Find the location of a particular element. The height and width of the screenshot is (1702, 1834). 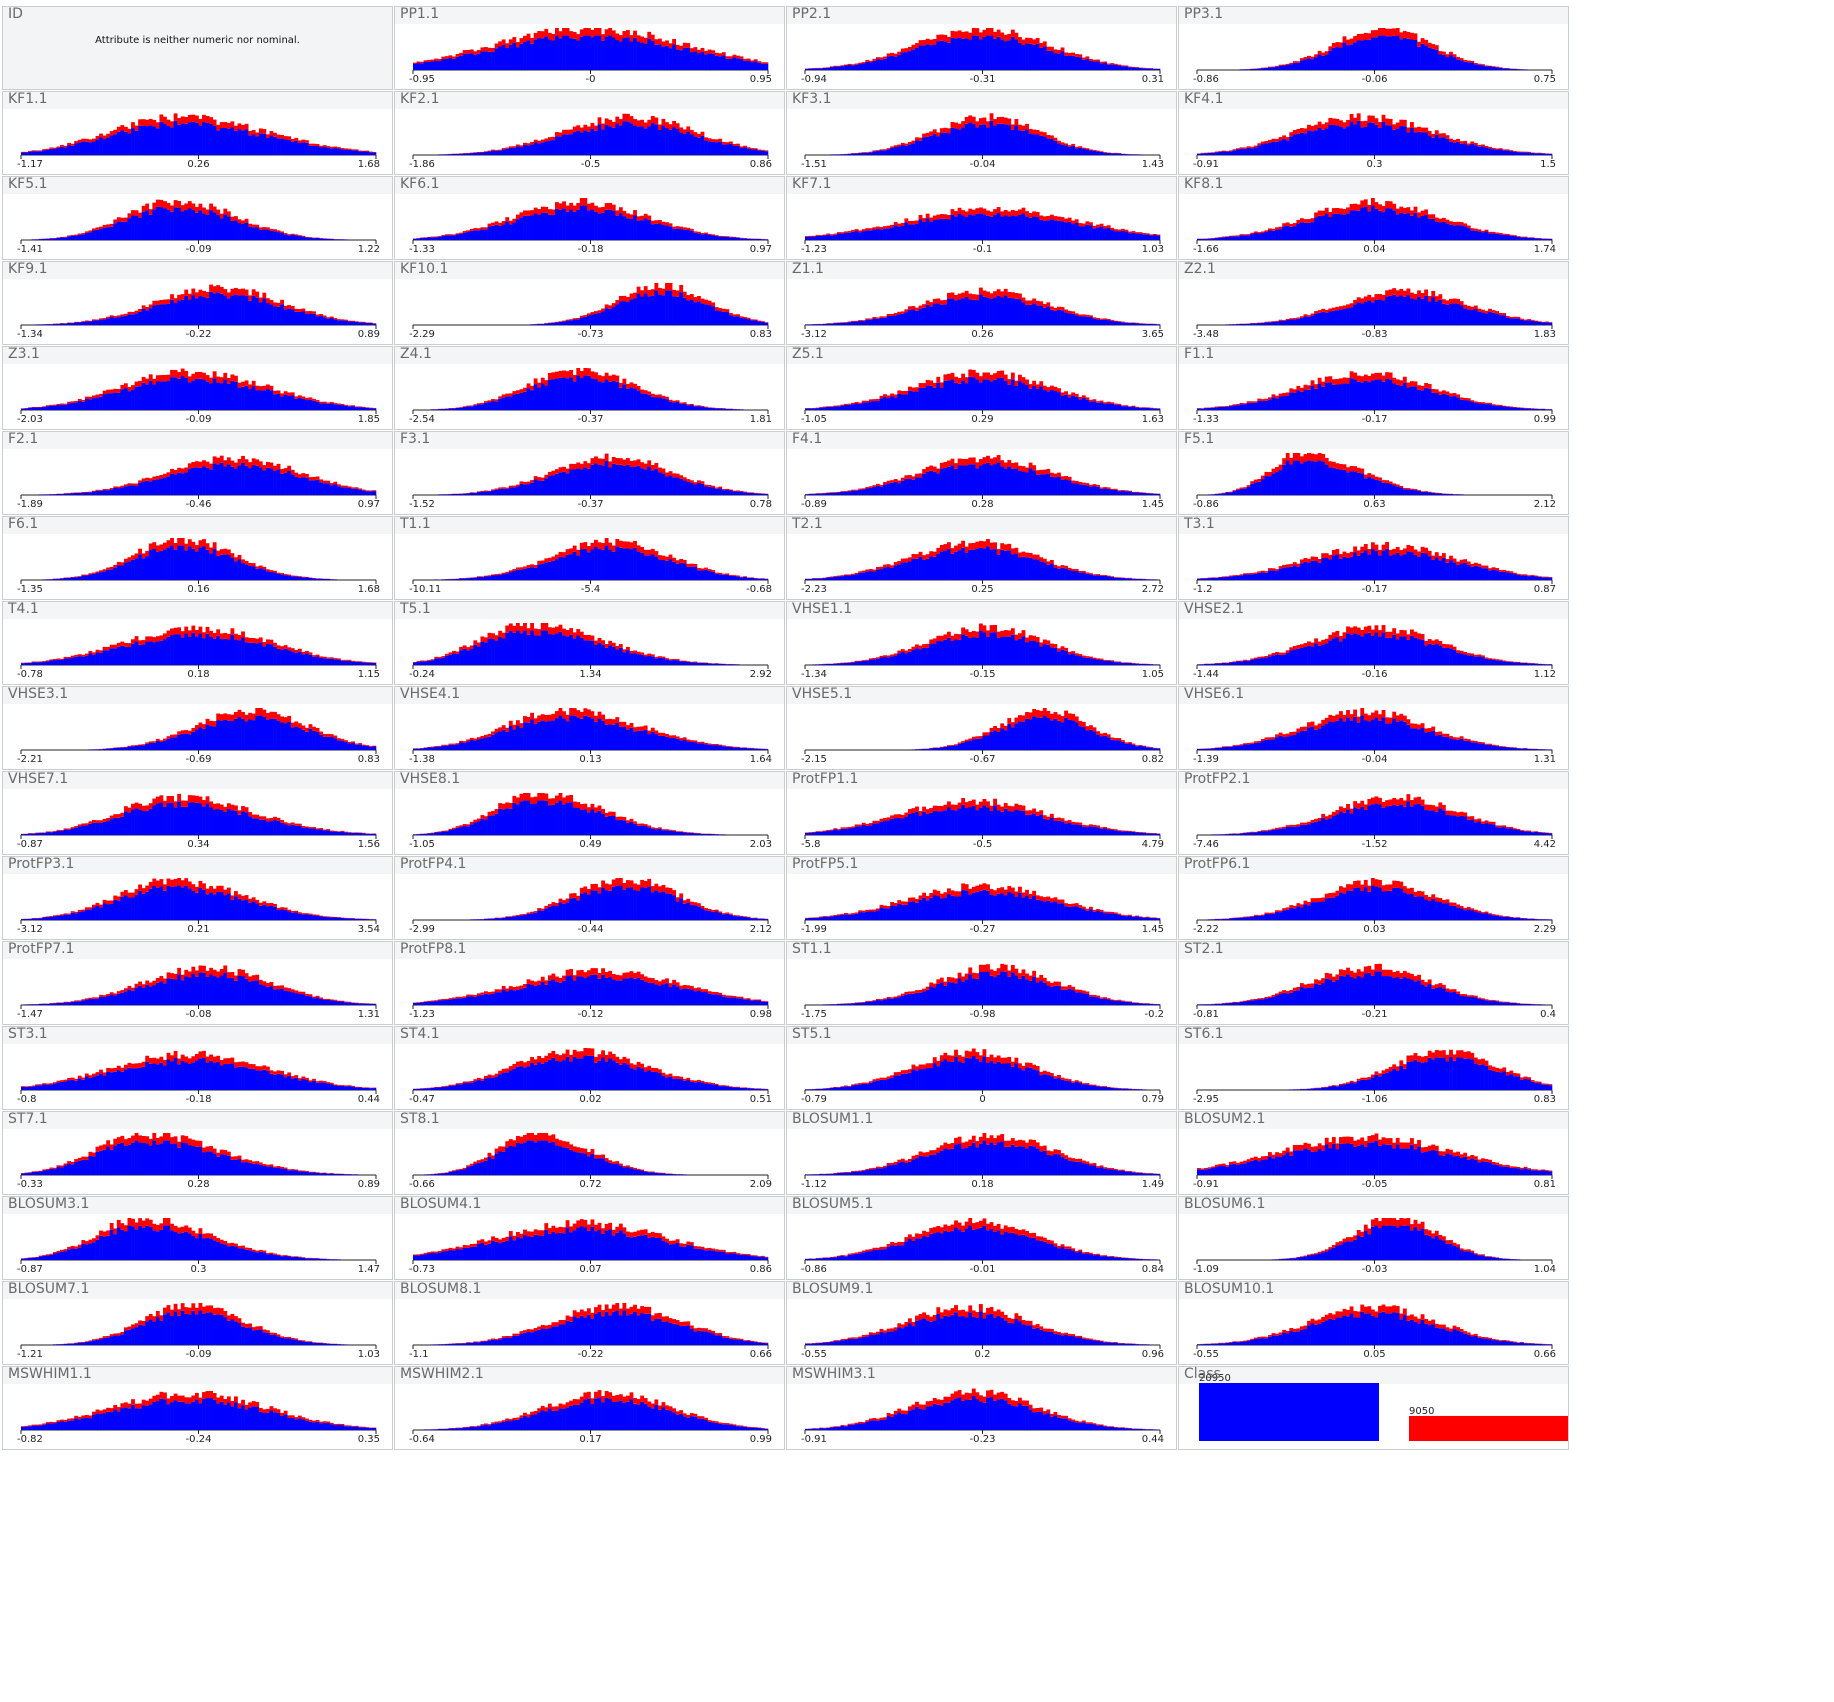

panel-f4-1: F4.1 -0.89 0.28 1.45 is located at coordinates (981, 473).